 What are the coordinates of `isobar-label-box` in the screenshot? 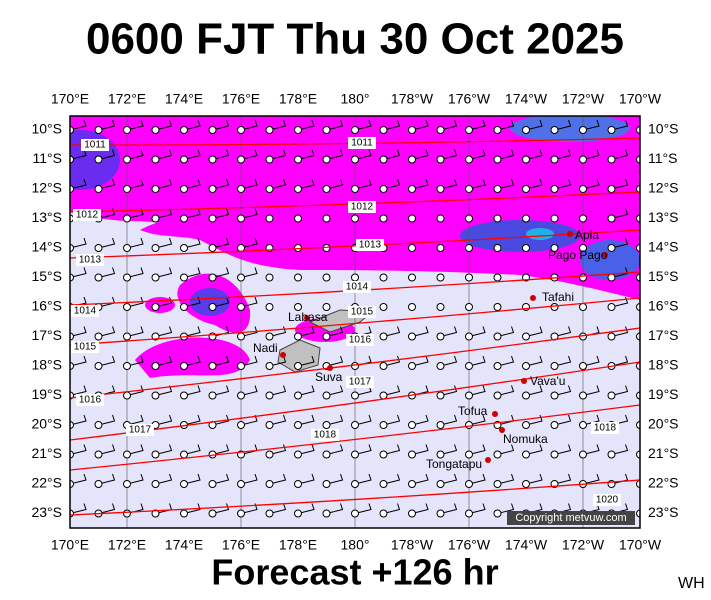 It's located at (325, 435).